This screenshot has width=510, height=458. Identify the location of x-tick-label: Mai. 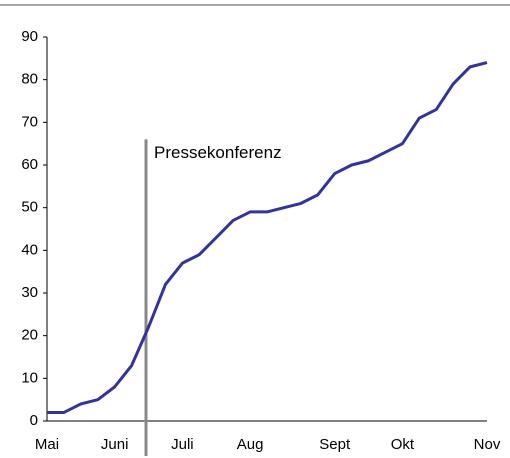
(47, 444).